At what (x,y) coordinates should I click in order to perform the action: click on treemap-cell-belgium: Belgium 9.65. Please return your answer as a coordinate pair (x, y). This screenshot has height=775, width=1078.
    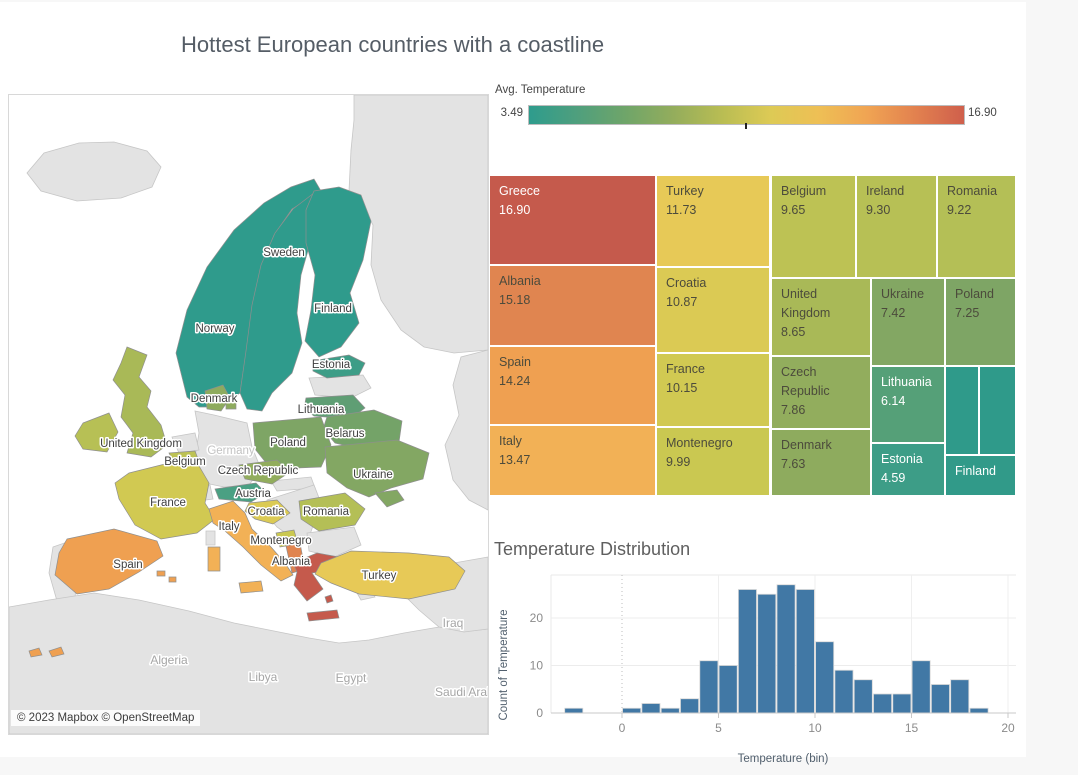
    Looking at the image, I should click on (813, 226).